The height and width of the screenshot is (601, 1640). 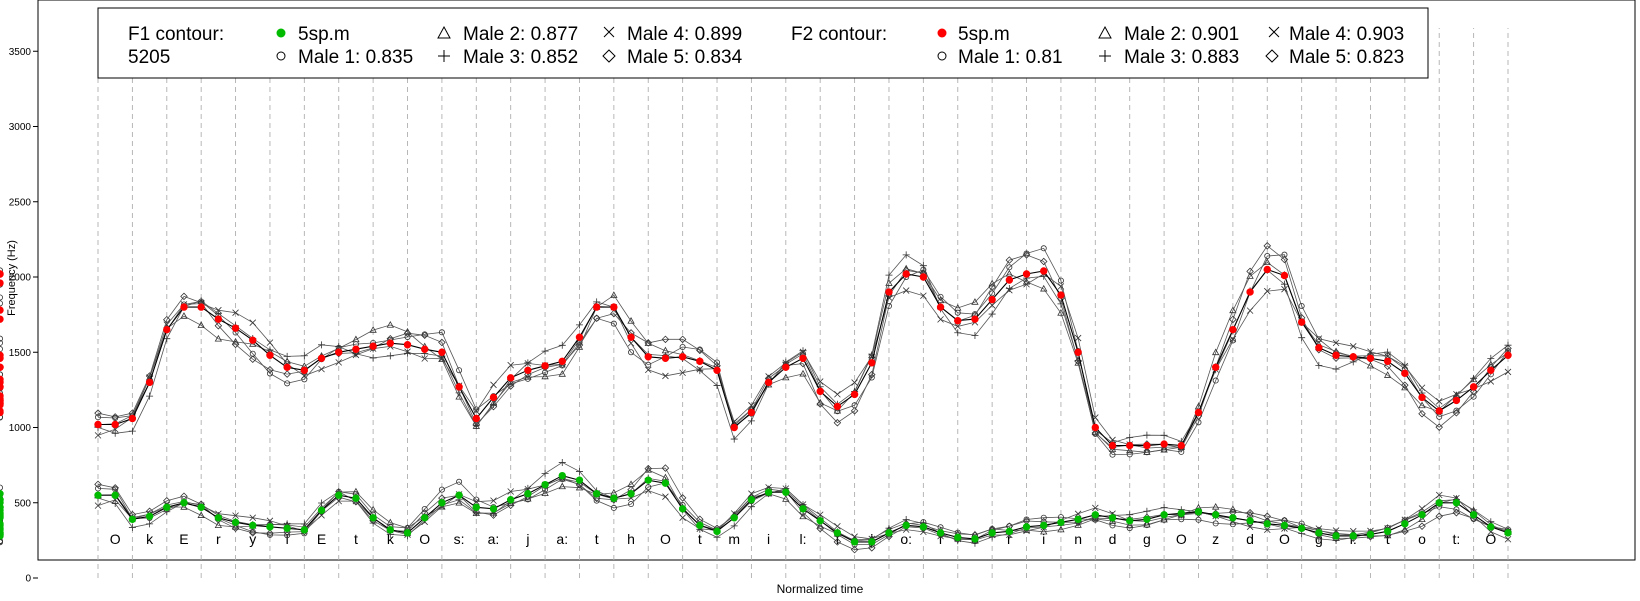 I want to click on diamond-marker-icon, so click(x=609, y=56).